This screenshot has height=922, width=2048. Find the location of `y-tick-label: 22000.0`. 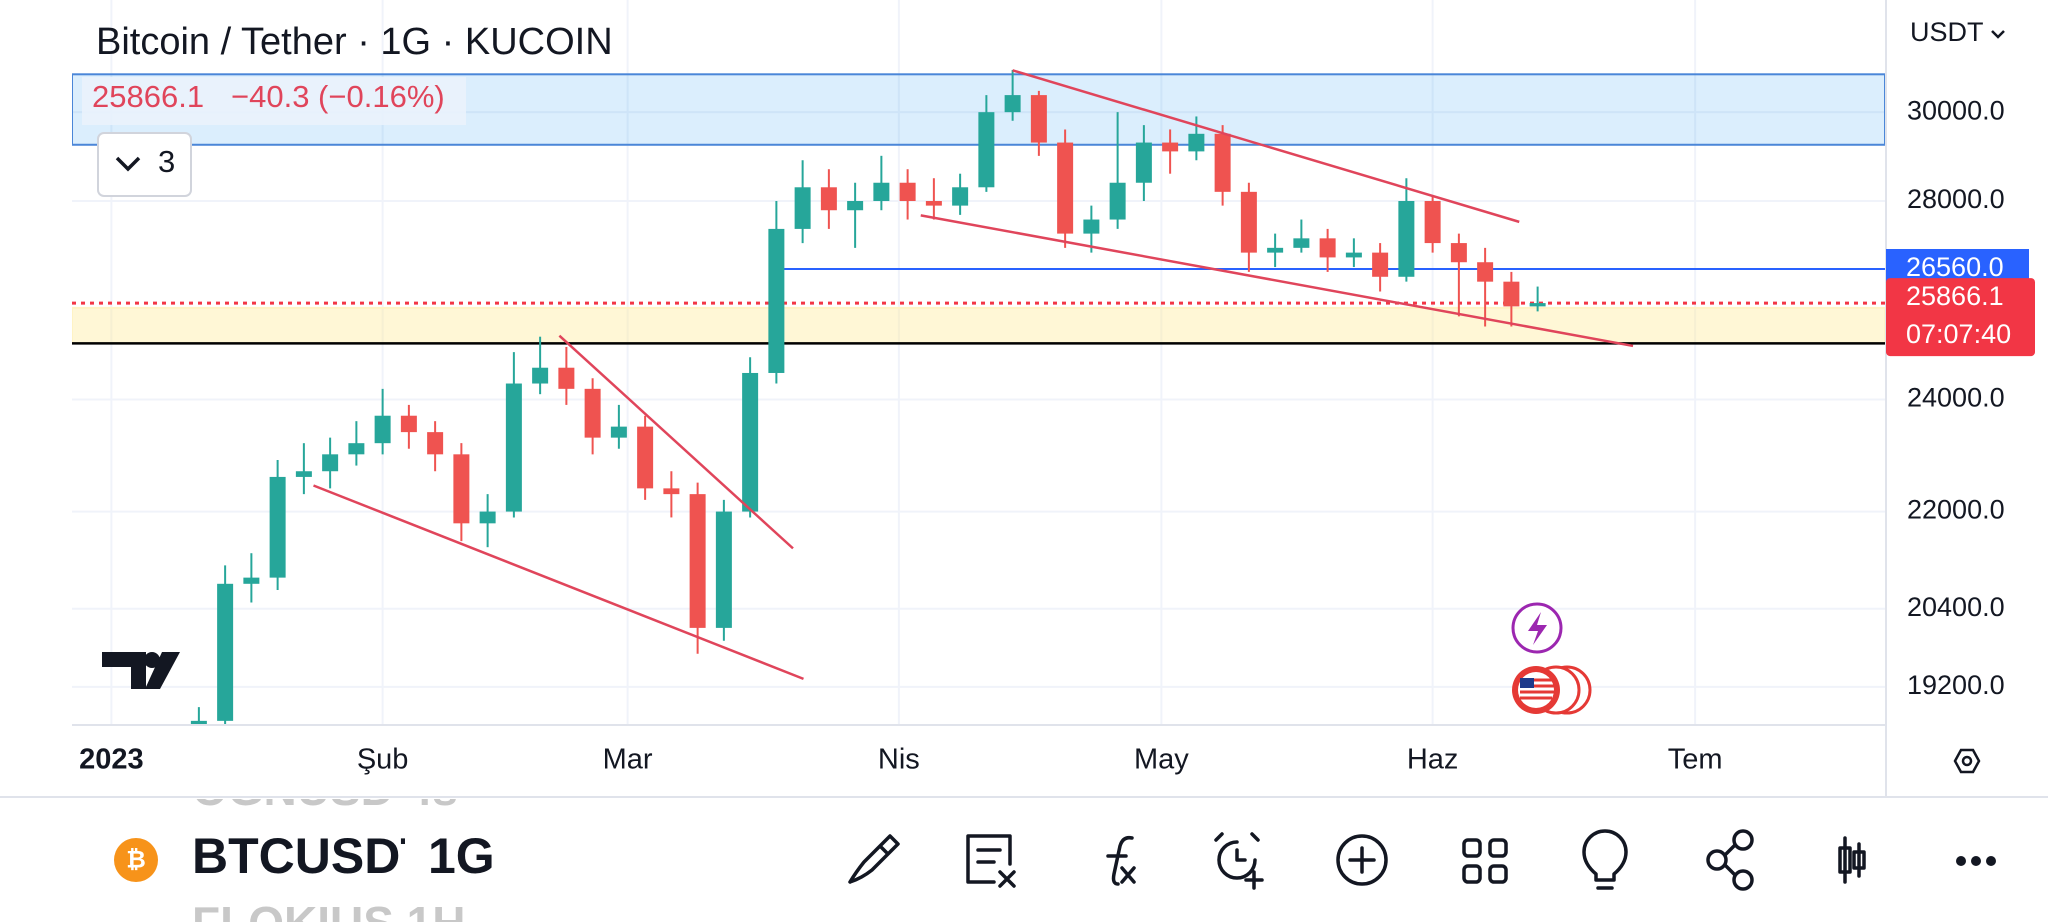

y-tick-label: 22000.0 is located at coordinates (1956, 510).